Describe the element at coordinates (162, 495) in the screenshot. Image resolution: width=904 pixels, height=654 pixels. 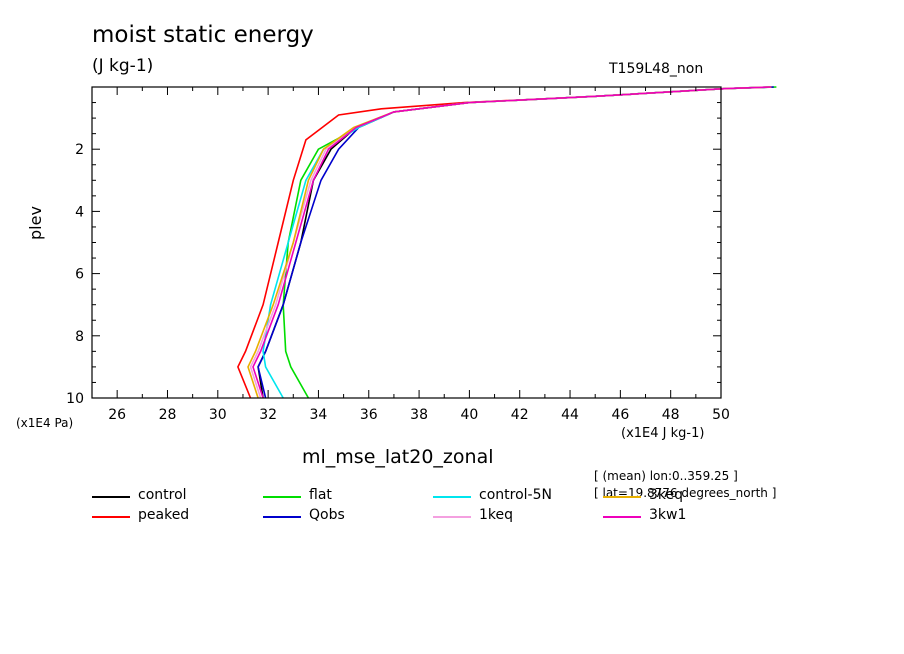
I see `legend-label: control` at that location.